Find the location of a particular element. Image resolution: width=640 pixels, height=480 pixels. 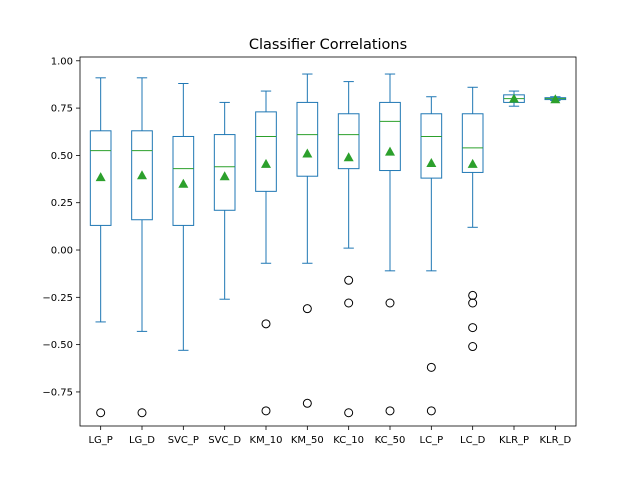

y-tick-label: 1.00 is located at coordinates (62, 61).